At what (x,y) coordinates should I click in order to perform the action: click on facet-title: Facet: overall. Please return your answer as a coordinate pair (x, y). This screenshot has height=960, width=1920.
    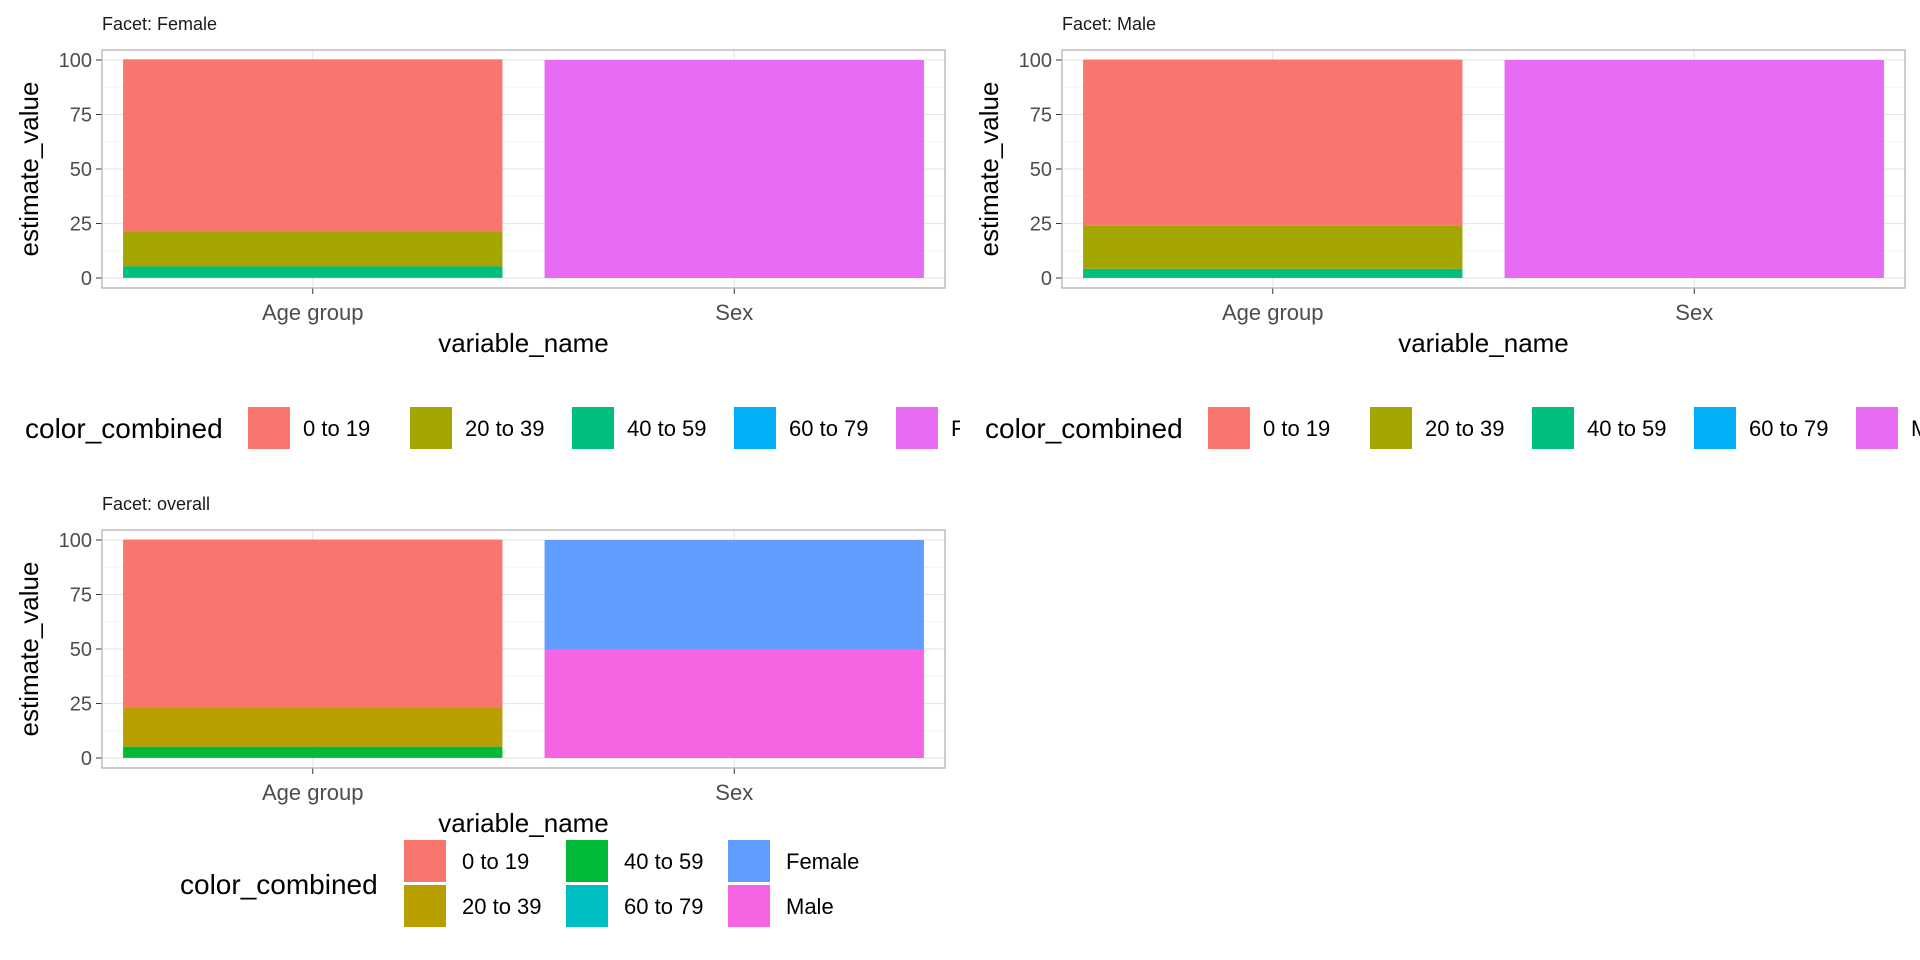
    Looking at the image, I should click on (156, 504).